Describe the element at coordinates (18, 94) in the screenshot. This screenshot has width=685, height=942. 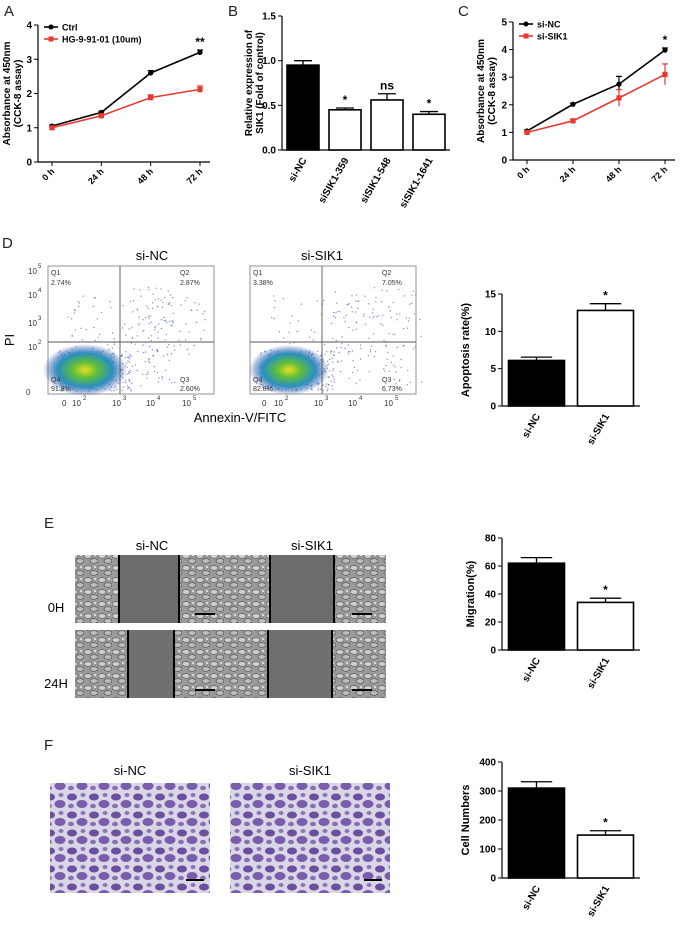
I see `y-axis-label-line2: (CCK-8 assay)` at that location.